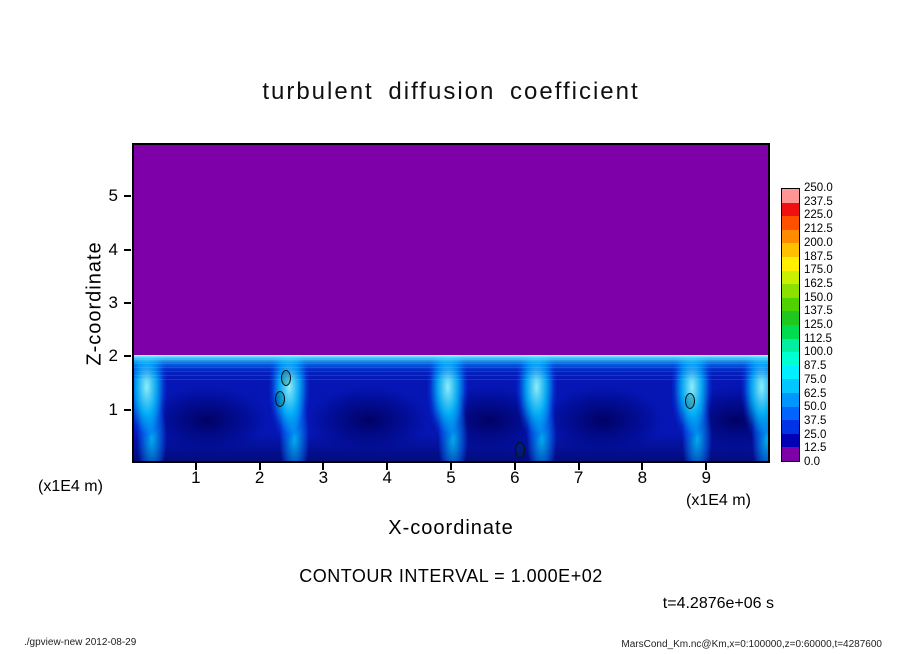 The height and width of the screenshot is (654, 904). I want to click on x-tick-label: 8, so click(642, 477).